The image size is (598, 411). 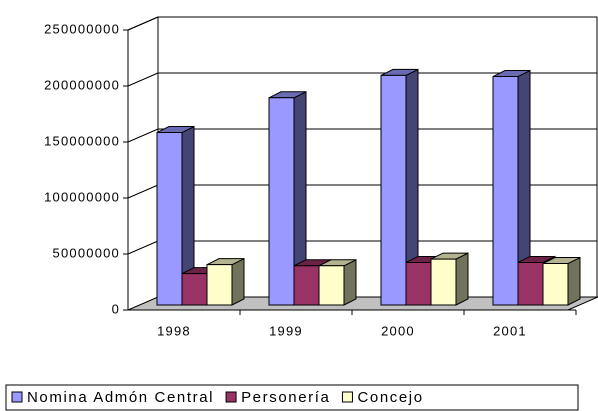 What do you see at coordinates (82, 84) in the screenshot?
I see `y-tick-label: 200000000` at bounding box center [82, 84].